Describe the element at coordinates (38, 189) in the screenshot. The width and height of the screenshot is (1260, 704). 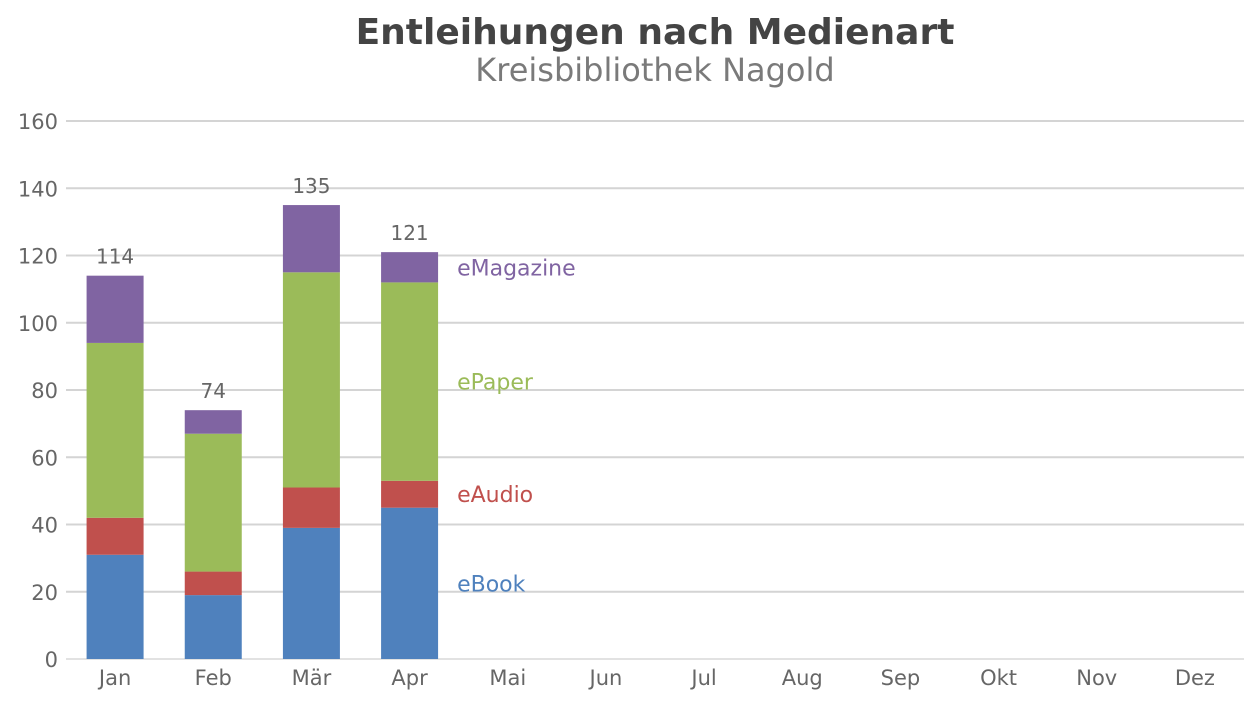
I see `y-tick-label: 140` at that location.